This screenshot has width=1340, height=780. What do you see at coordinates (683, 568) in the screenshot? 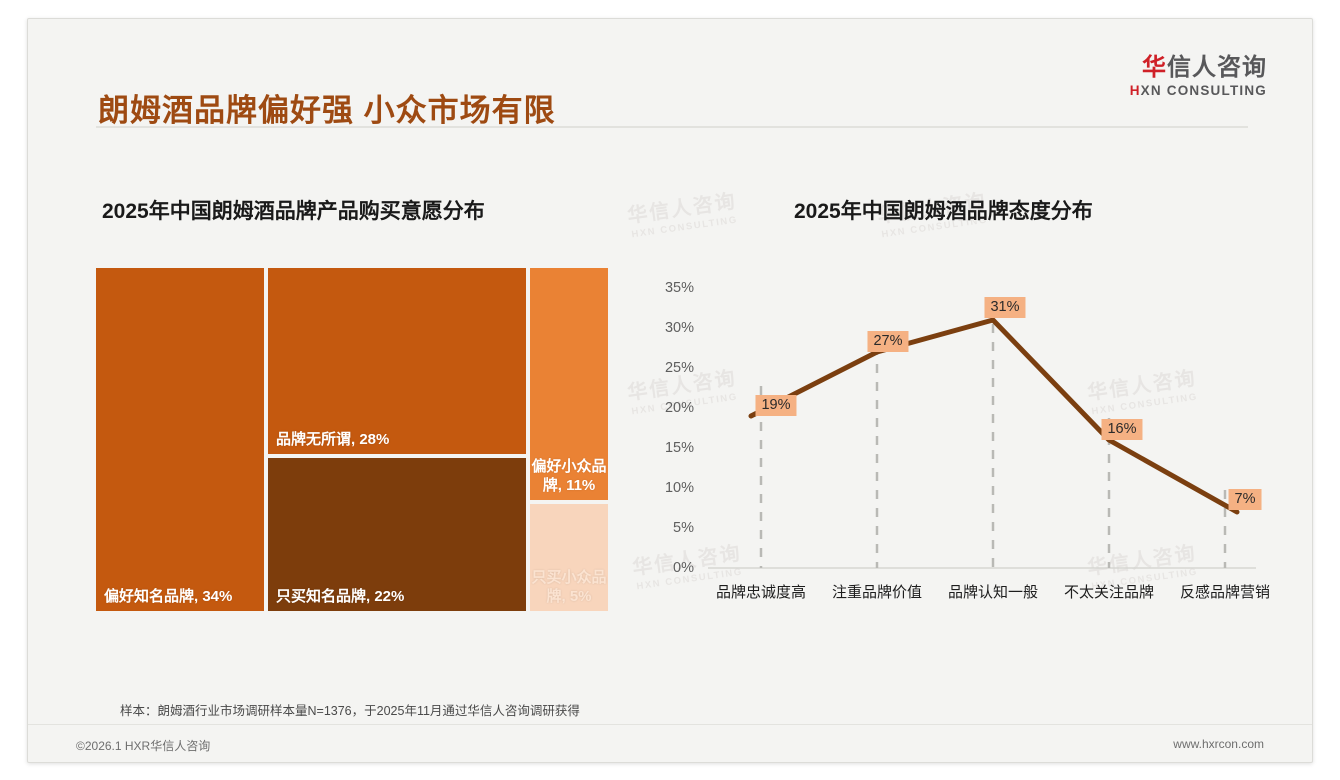
I see `y-axis-tick: 0%` at bounding box center [683, 568].